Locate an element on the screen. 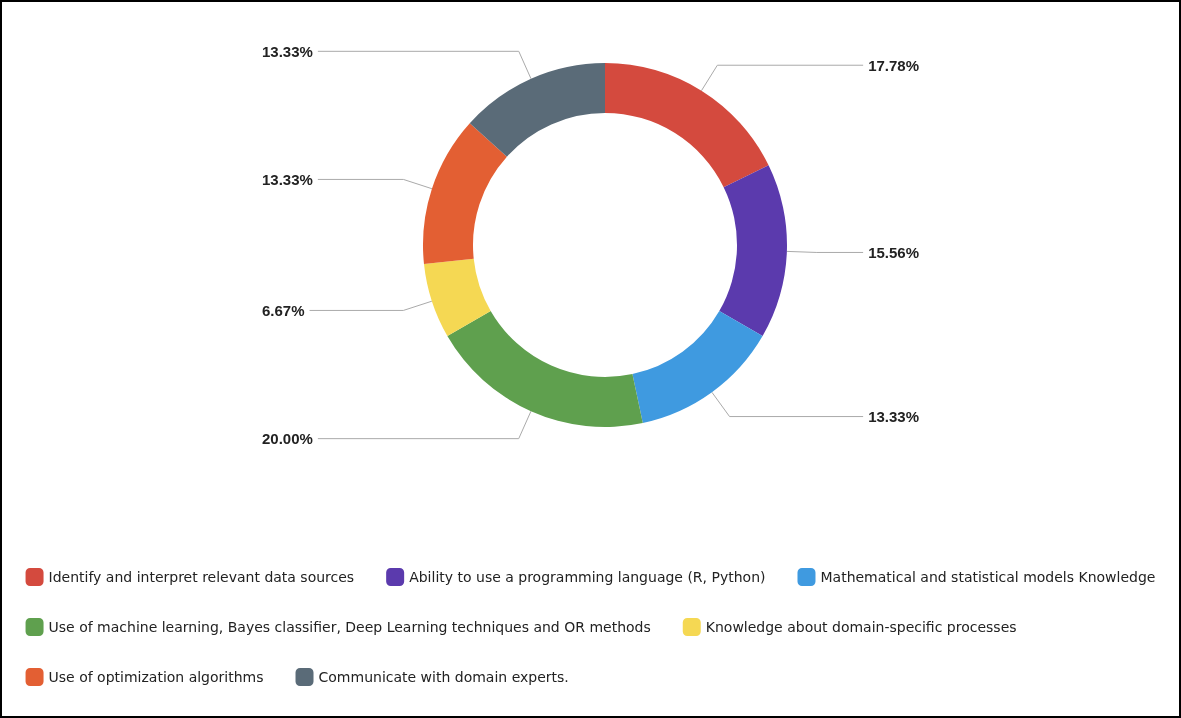 This screenshot has height=718, width=1181. data-label: 6.67% is located at coordinates (283, 310).